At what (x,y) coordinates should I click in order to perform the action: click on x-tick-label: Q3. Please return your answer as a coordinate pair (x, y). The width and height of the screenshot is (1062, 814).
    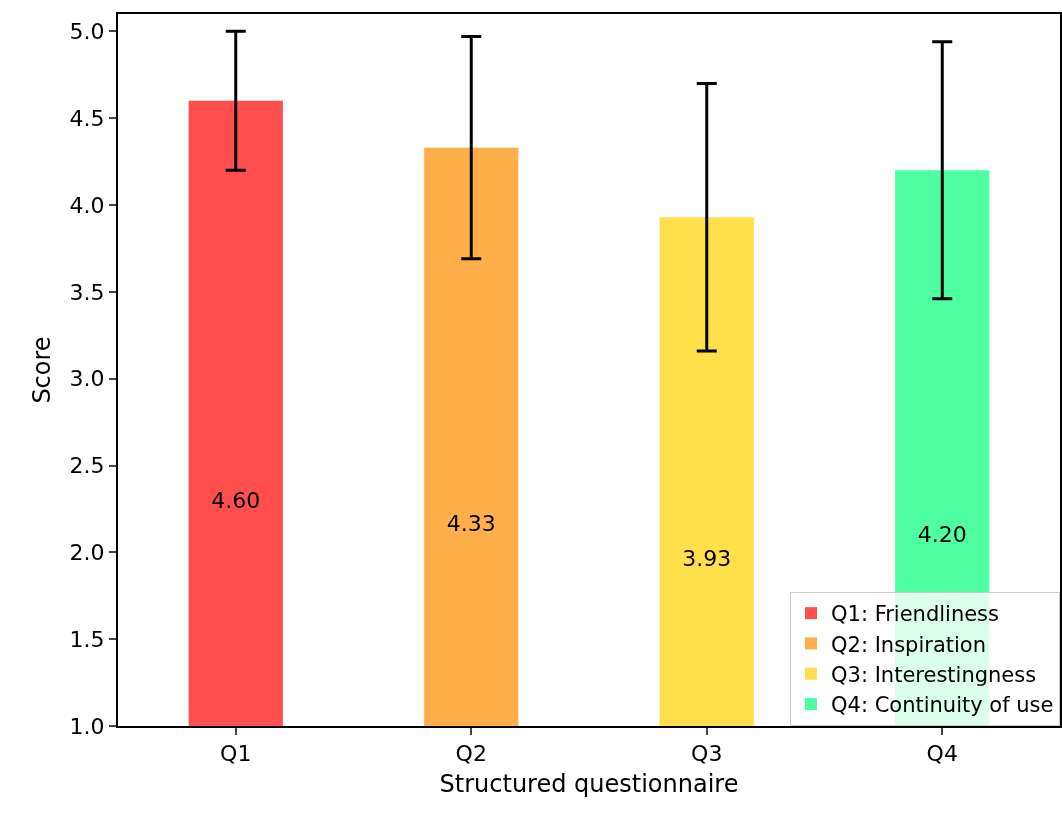
    Looking at the image, I should click on (707, 754).